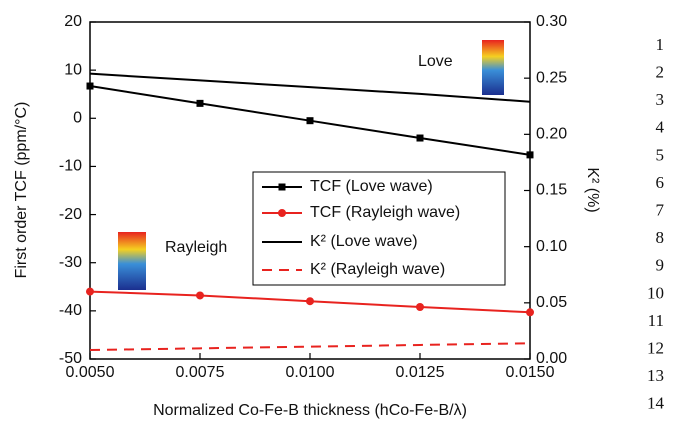 Image resolution: width=680 pixels, height=425 pixels. I want to click on line-number: 12, so click(655, 348).